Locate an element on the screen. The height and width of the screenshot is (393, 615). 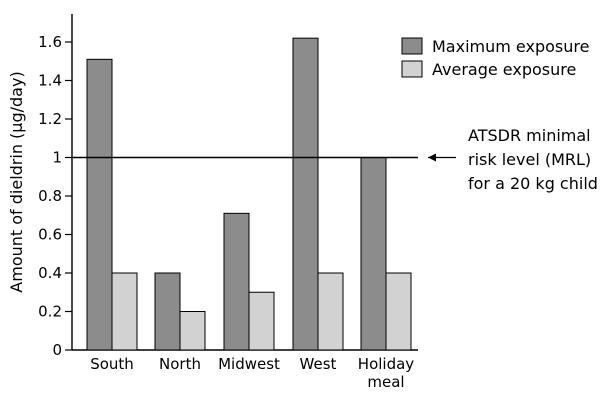
y-tick-label: 1 is located at coordinates (57, 158).